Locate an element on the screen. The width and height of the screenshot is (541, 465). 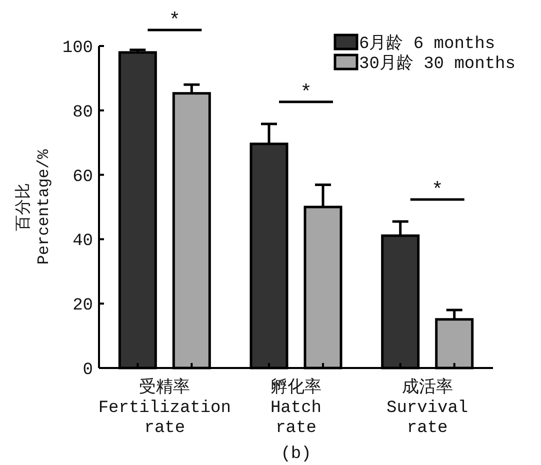
y-axis-title: 百分比 Percentage/% is located at coordinates (33, 206).